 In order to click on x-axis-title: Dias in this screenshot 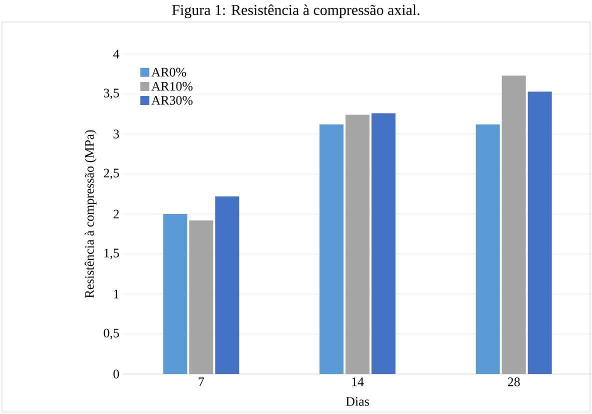, I will do `click(357, 401)`.